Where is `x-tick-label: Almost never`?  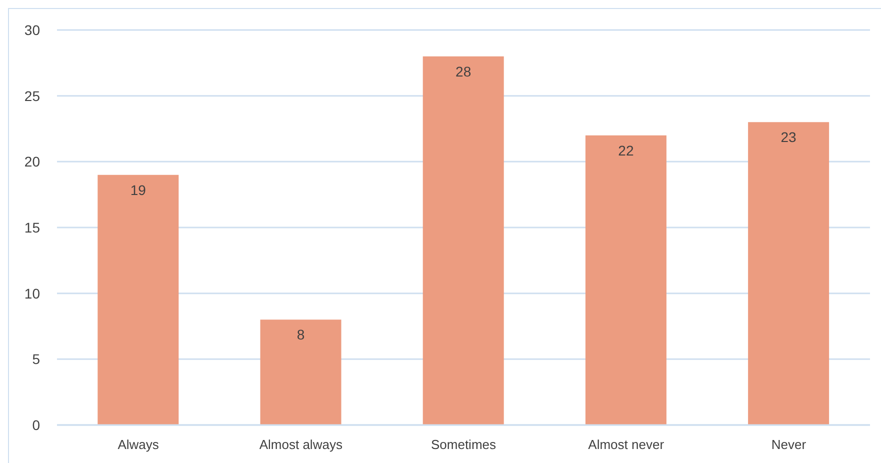 x-tick-label: Almost never is located at coordinates (626, 444).